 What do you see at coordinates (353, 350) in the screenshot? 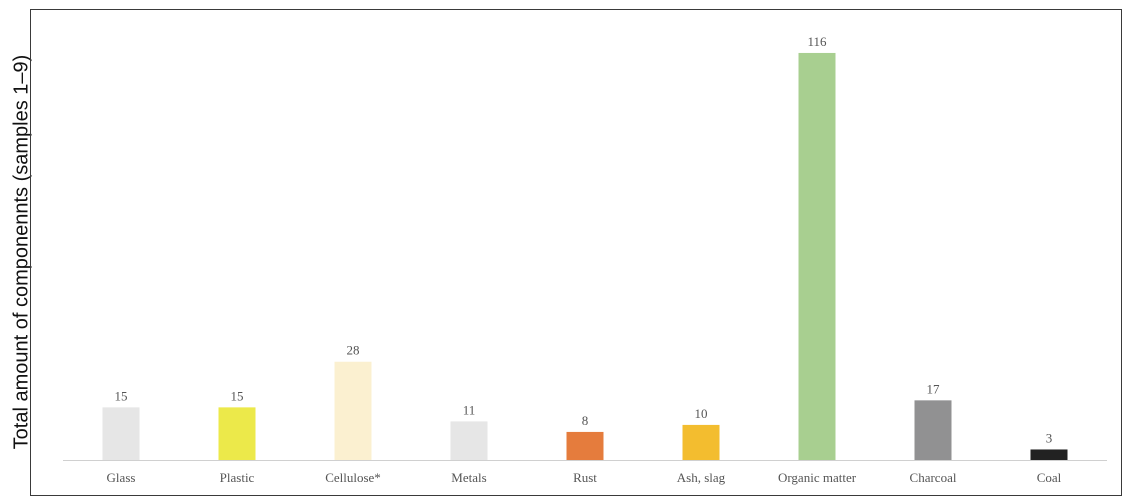
I see `data-label-2: 28` at bounding box center [353, 350].